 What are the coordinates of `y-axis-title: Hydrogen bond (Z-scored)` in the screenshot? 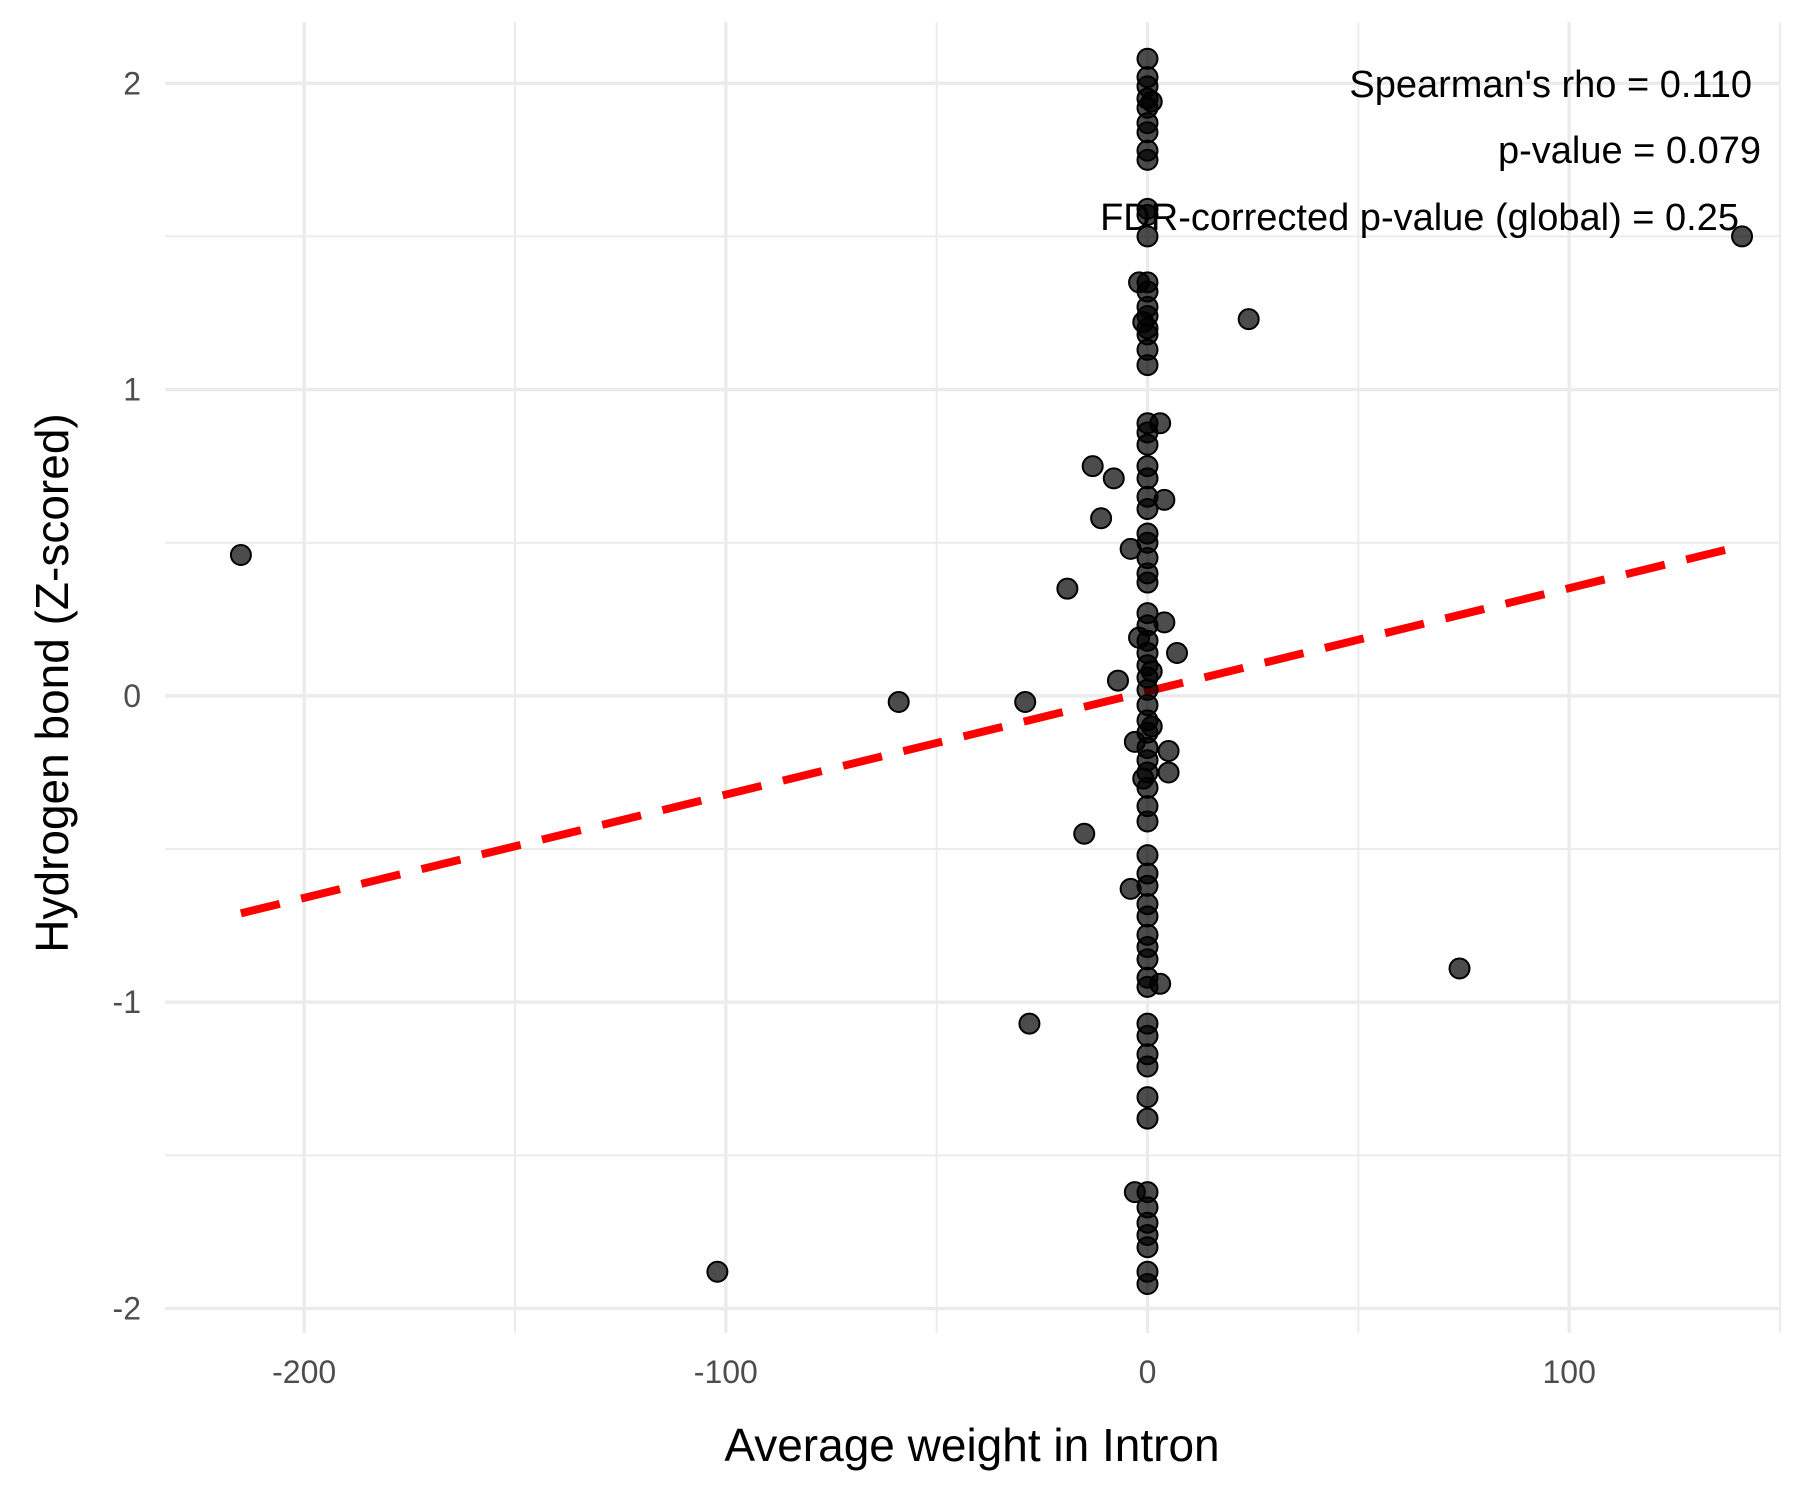 It's located at (52, 682).